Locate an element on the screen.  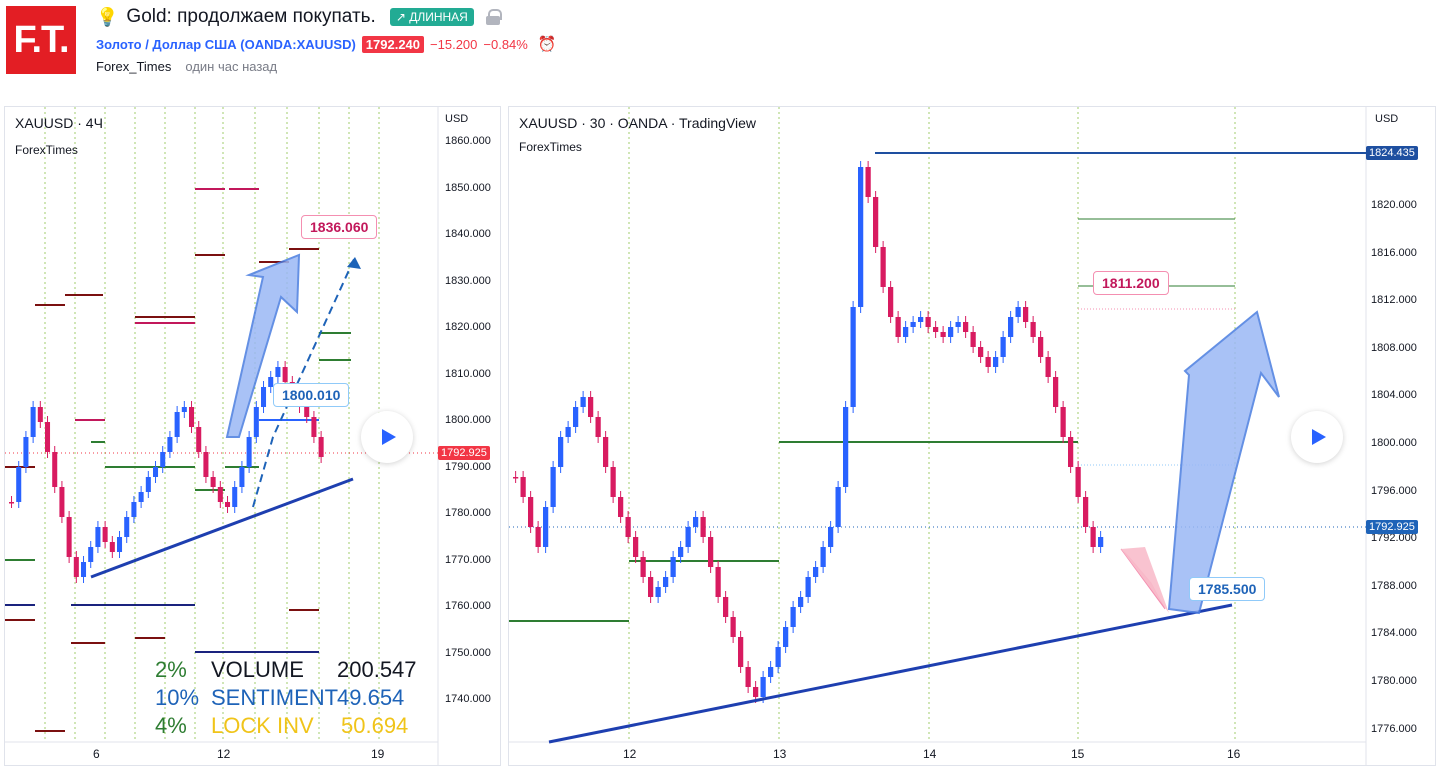
forextimes-logo: F.T. is located at coordinates (41, 40).